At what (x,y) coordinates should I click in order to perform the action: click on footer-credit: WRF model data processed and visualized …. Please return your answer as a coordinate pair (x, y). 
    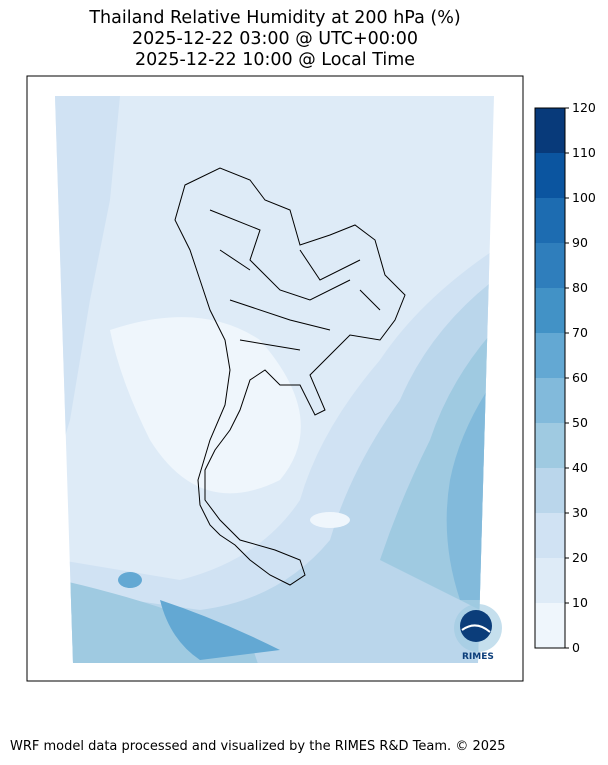
    Looking at the image, I should click on (258, 746).